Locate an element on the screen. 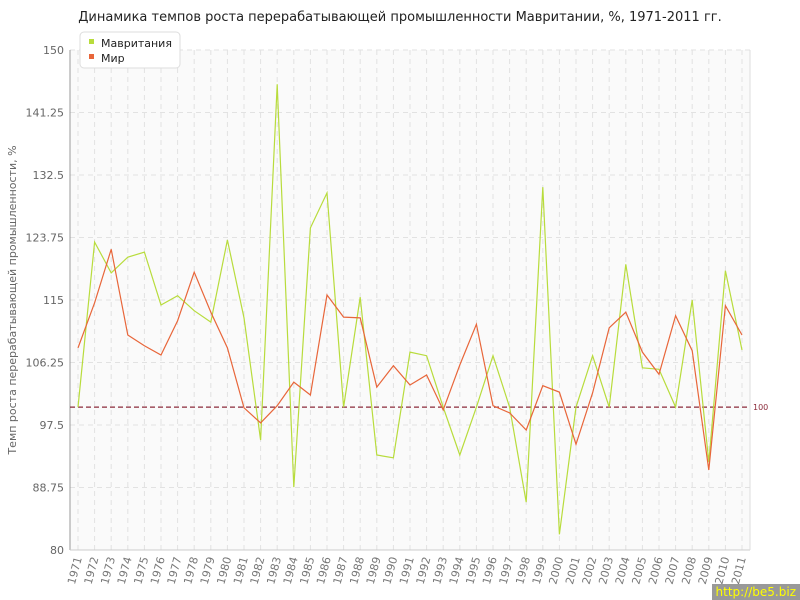 The image size is (800, 600). y-tick-label: 80 is located at coordinates (57, 550).